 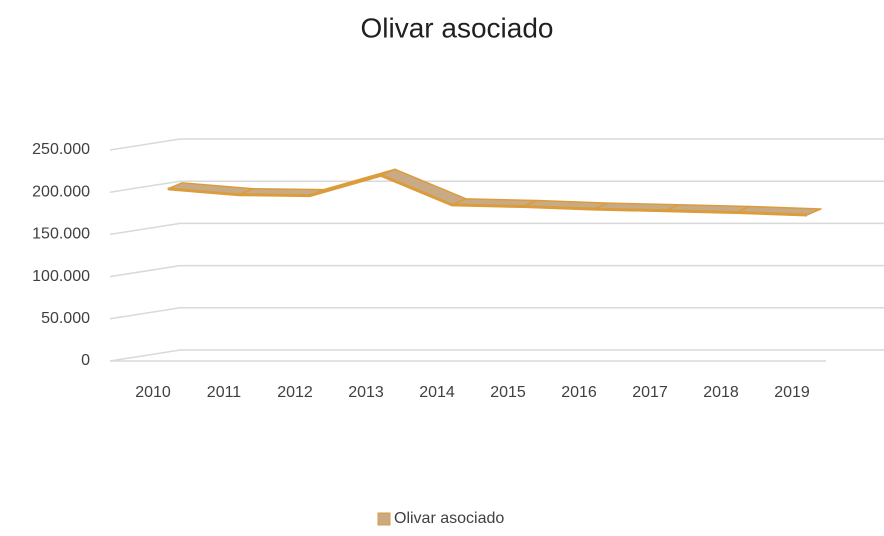 What do you see at coordinates (85, 360) in the screenshot?
I see `y-tick-label: 0` at bounding box center [85, 360].